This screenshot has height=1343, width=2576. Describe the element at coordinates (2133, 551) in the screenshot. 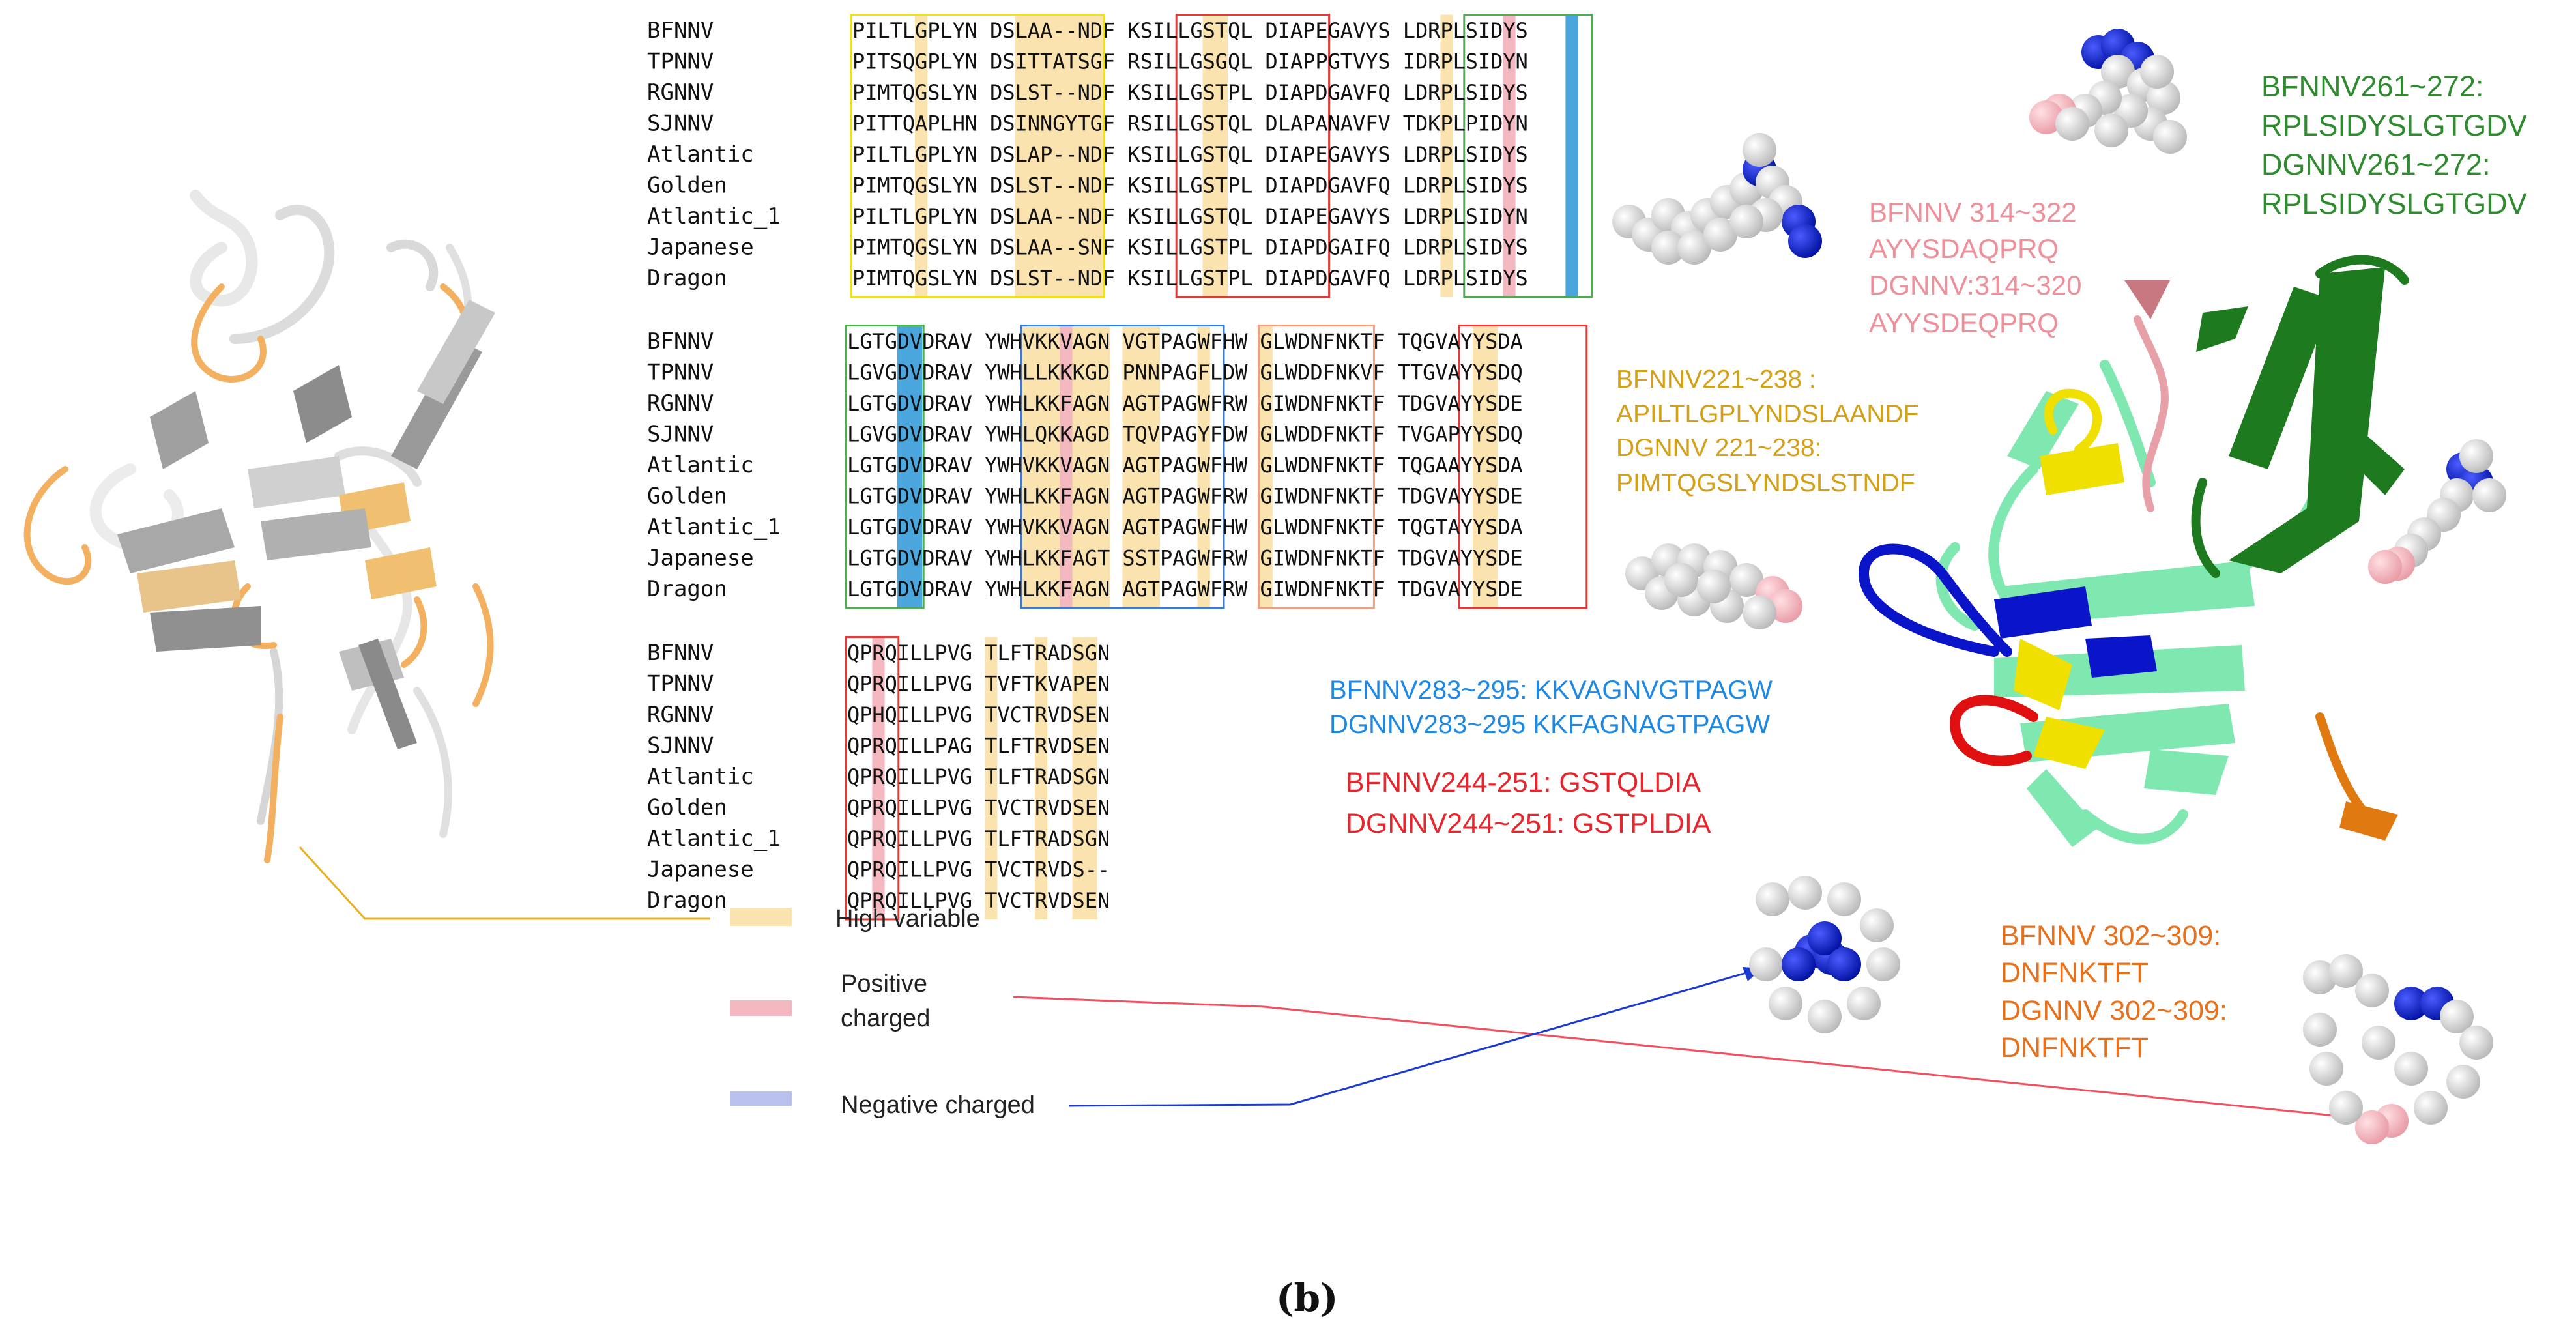

I see `right-protein-structure` at that location.